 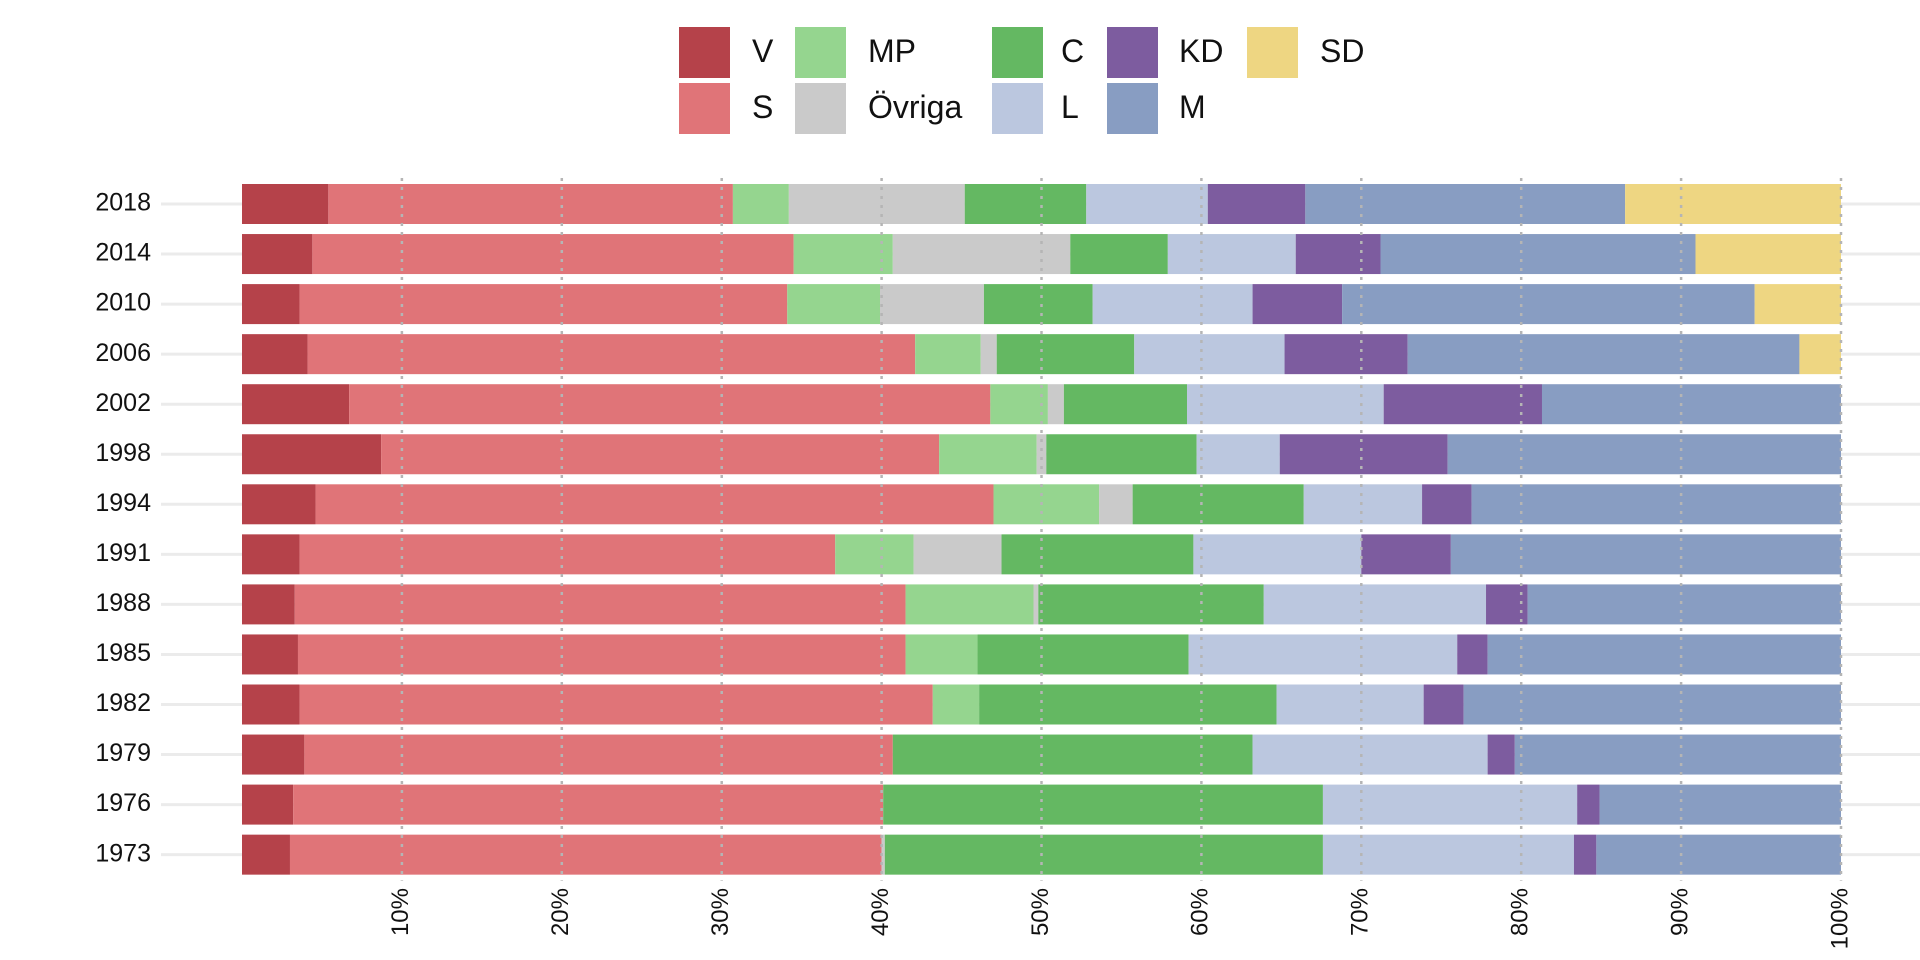 I want to click on y-tick-label: 2002, so click(x=123, y=403).